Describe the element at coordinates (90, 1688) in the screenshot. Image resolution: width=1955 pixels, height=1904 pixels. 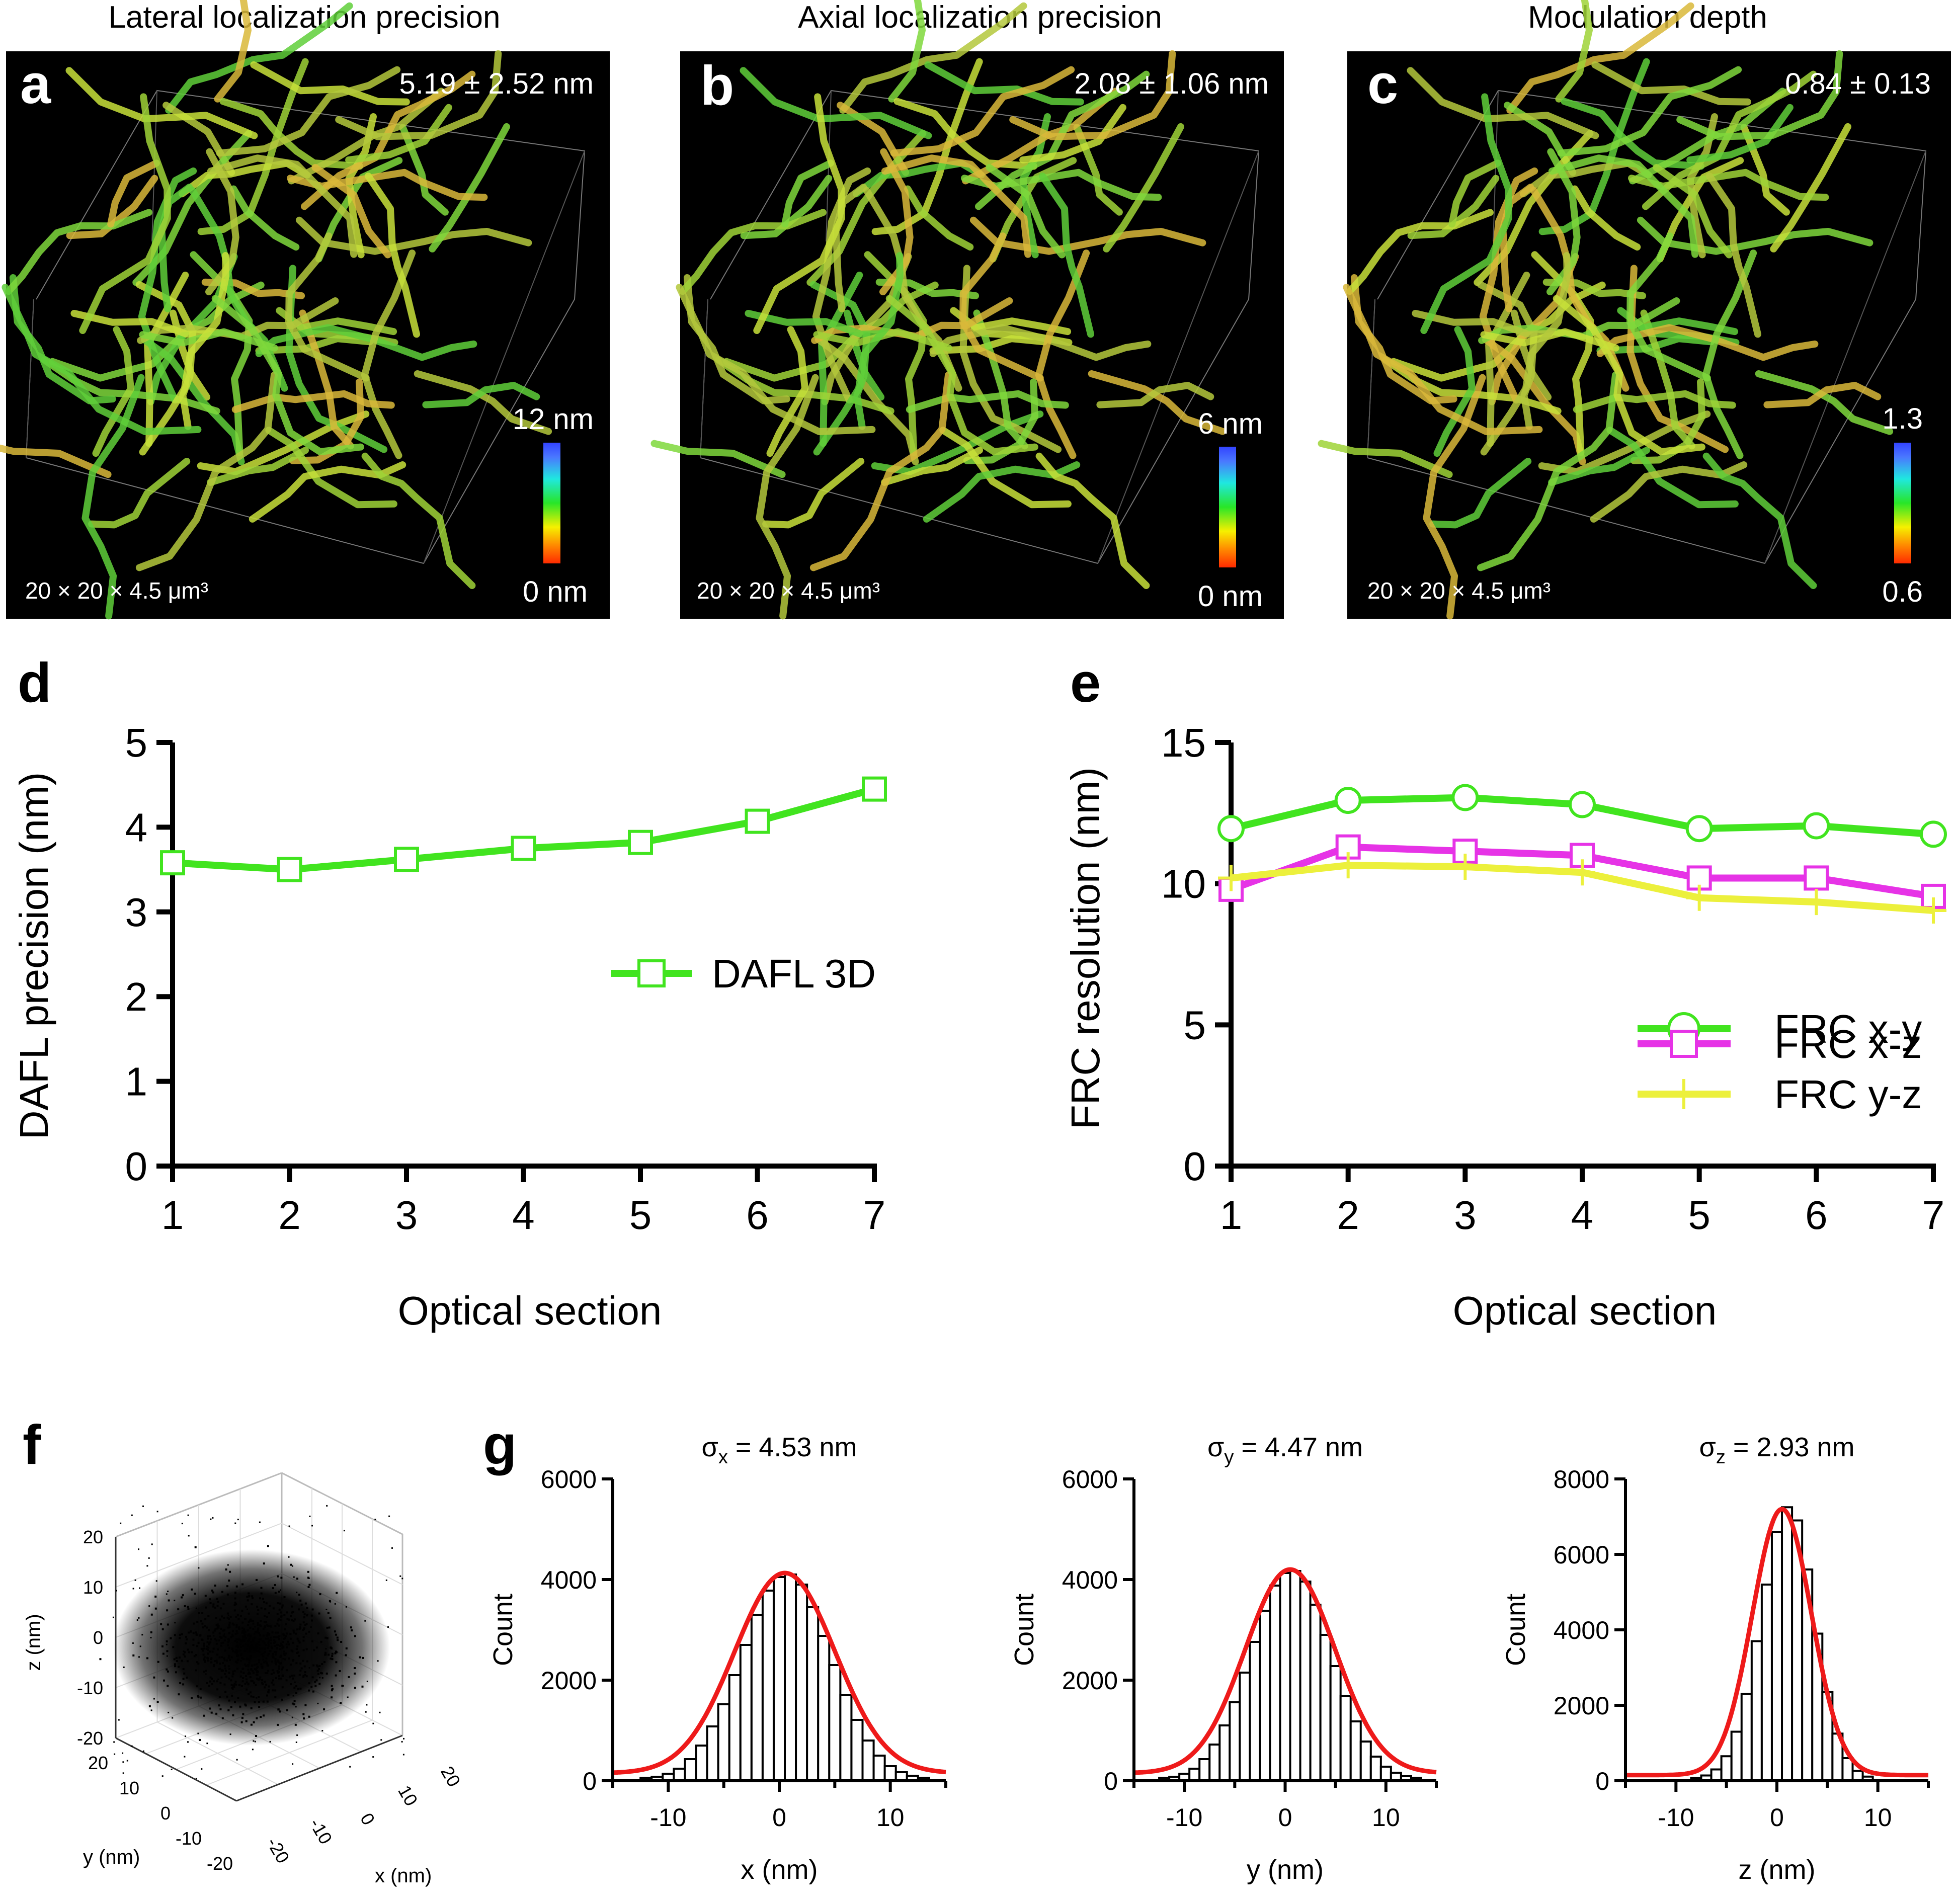
I see `tick-label: -10` at that location.